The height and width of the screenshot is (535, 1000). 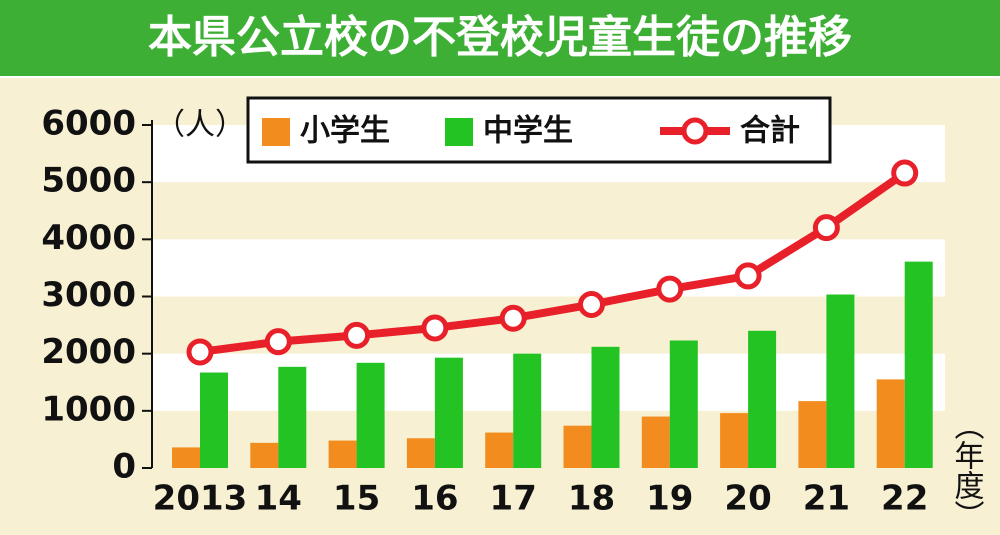 What do you see at coordinates (88, 124) in the screenshot?
I see `y-tick-label: 6000` at bounding box center [88, 124].